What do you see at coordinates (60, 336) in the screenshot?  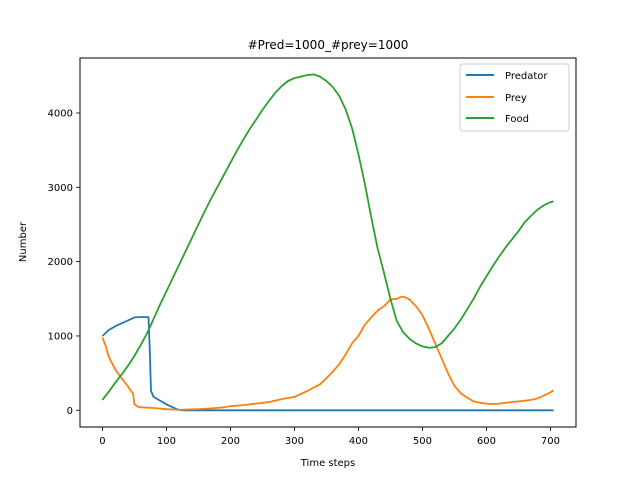 I see `y-tick-label: 1000` at bounding box center [60, 336].